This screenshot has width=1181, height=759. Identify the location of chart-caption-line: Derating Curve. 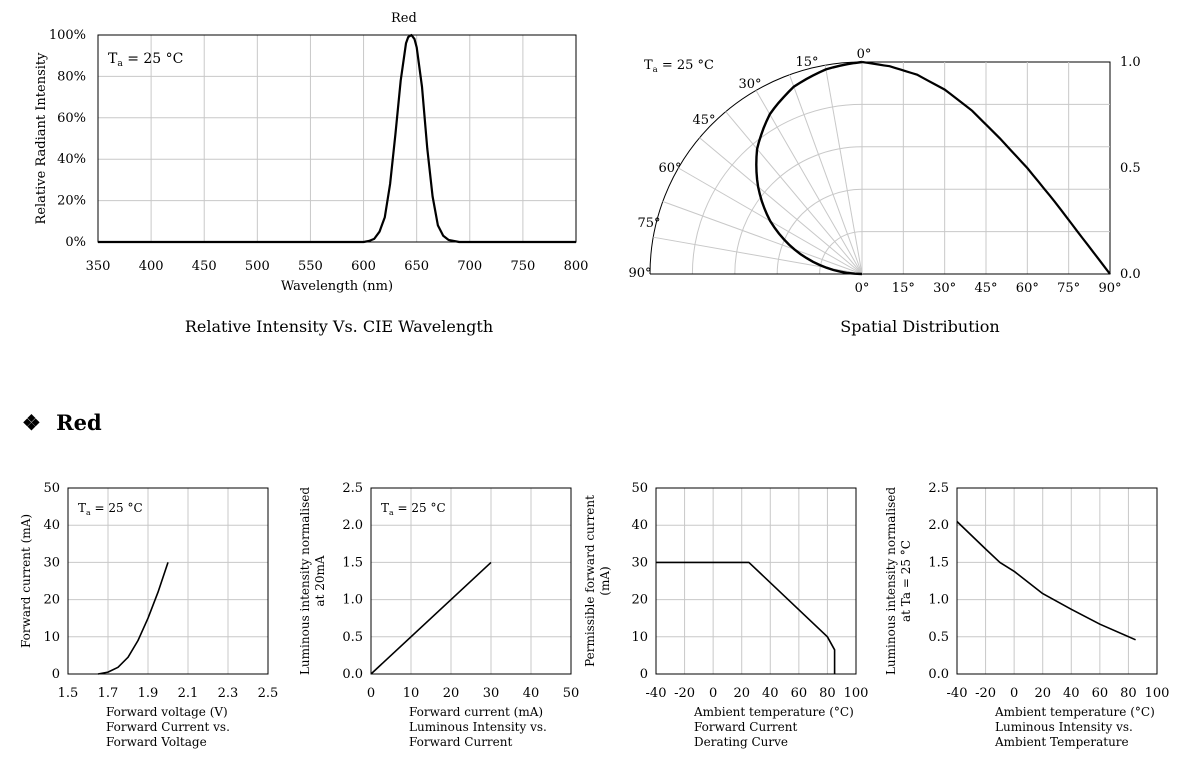
(741, 742).